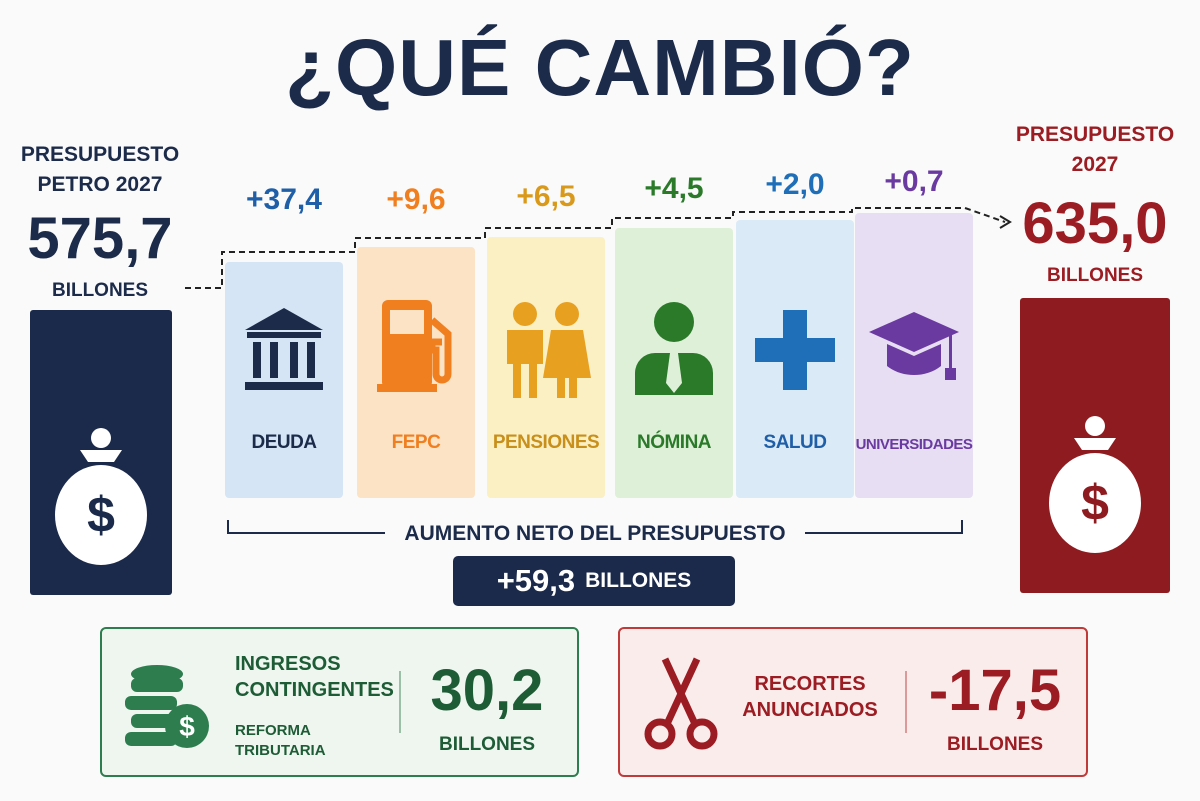  Describe the element at coordinates (100, 184) in the screenshot. I see `start-label-line: PETRO 2027` at that location.